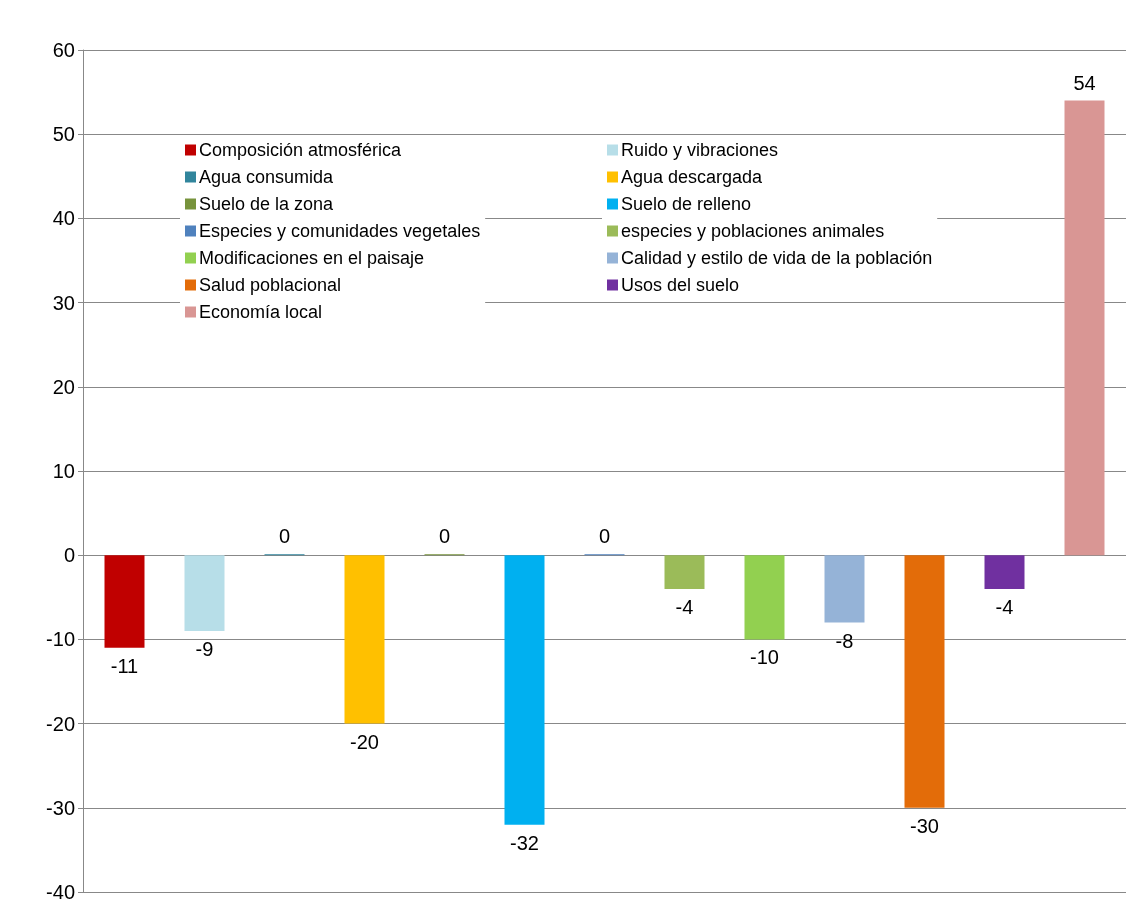  Describe the element at coordinates (1084, 82) in the screenshot. I see `data-label: 54` at that location.